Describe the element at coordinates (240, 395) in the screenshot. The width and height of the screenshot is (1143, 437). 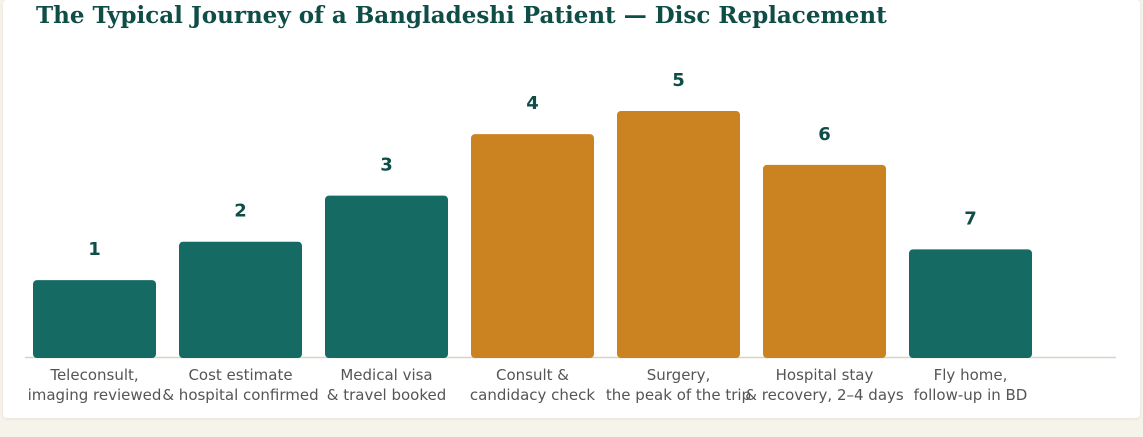
I see `category-label-line: & hospital confirmed` at that location.